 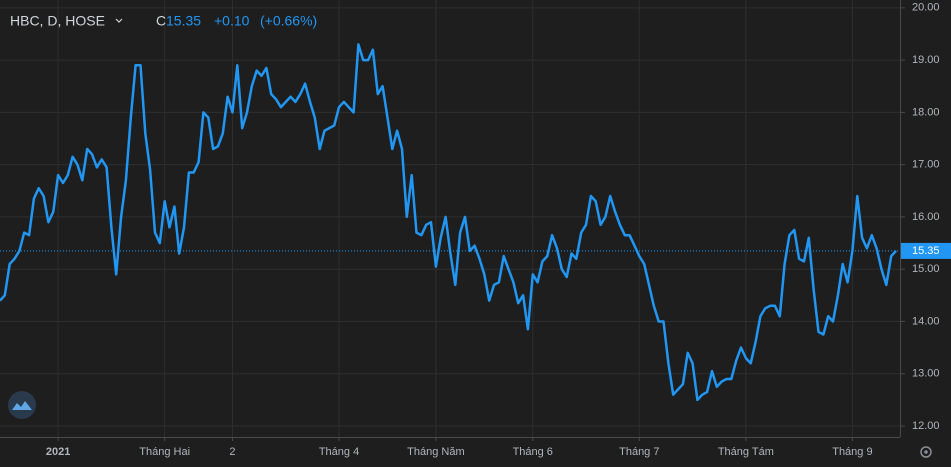 I want to click on settings-center, so click(x=926, y=452).